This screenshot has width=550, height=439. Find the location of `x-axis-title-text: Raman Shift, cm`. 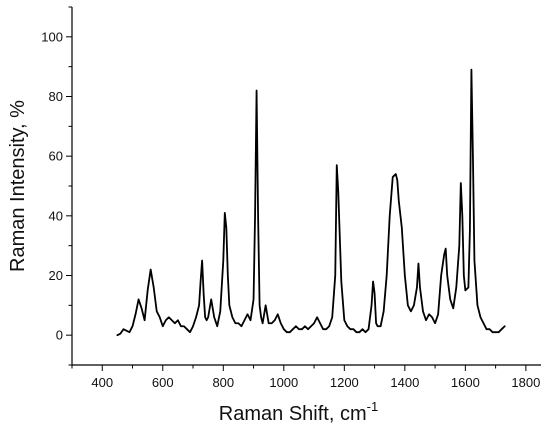

x-axis-title-text: Raman Shift, cm is located at coordinates (293, 414).